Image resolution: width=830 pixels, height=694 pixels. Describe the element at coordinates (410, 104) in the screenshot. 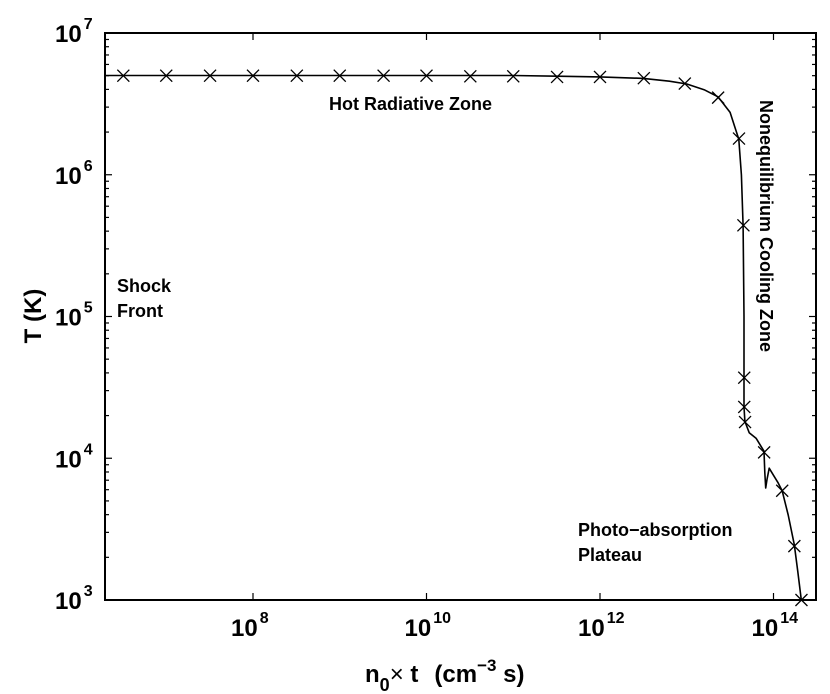

I see `annotation-hot-radiative-zone: Hot Radiative Zone` at that location.